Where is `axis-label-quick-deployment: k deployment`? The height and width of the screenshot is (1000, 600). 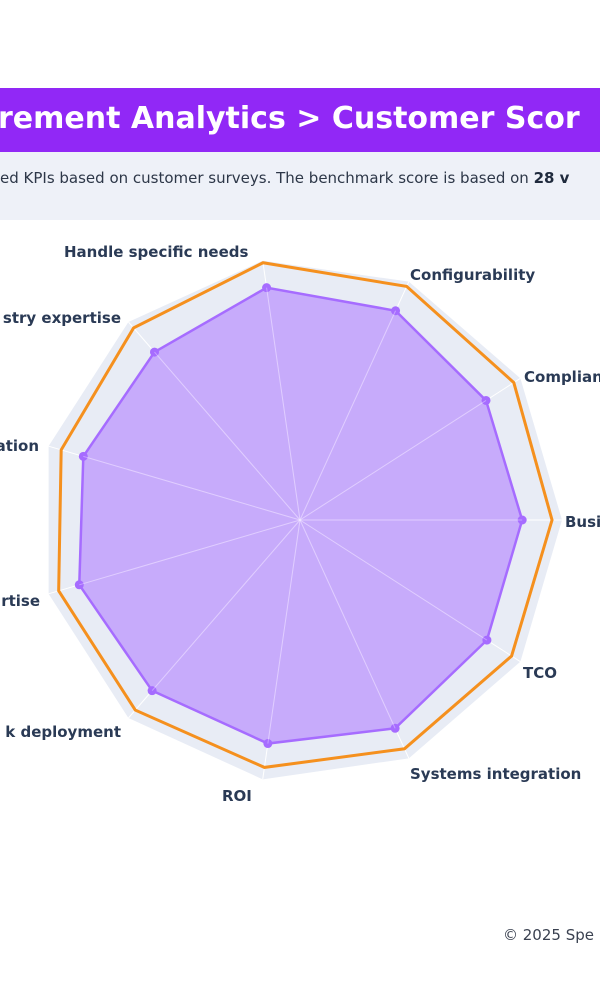 axis-label-quick-deployment: k deployment is located at coordinates (63, 732).